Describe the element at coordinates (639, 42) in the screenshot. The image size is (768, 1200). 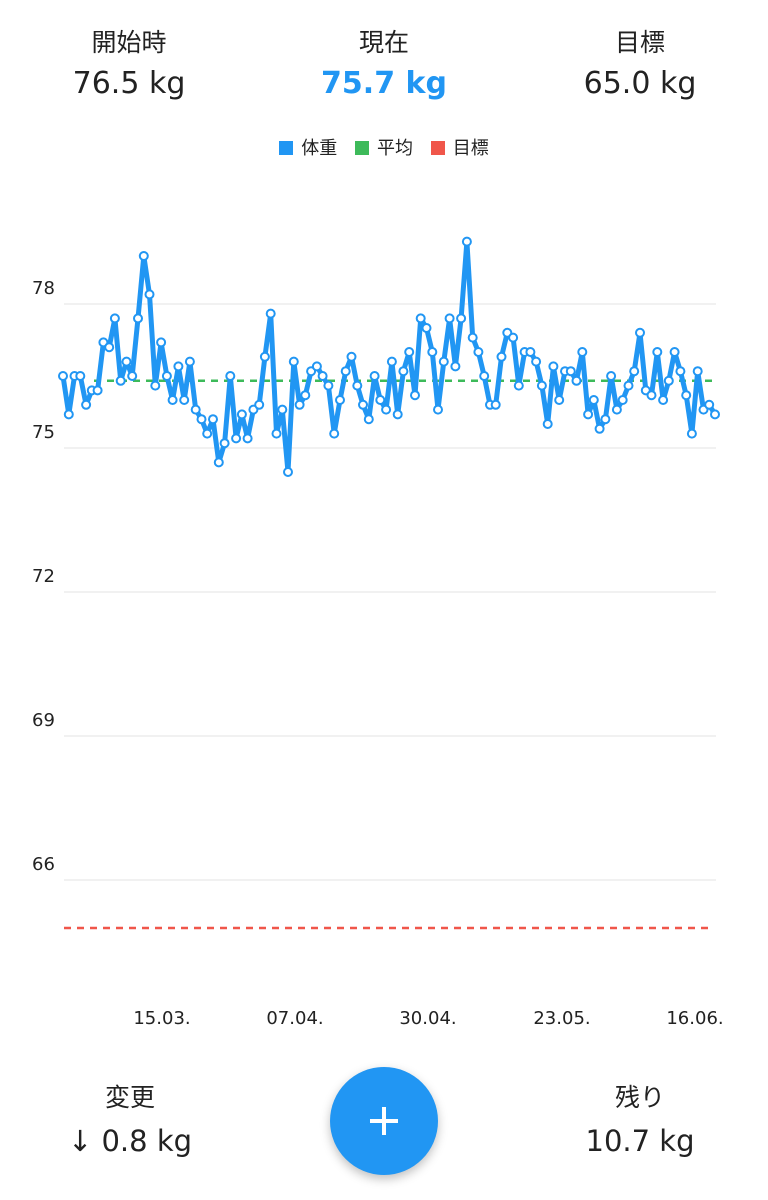
I see `goal-weight-label: 目標` at that location.